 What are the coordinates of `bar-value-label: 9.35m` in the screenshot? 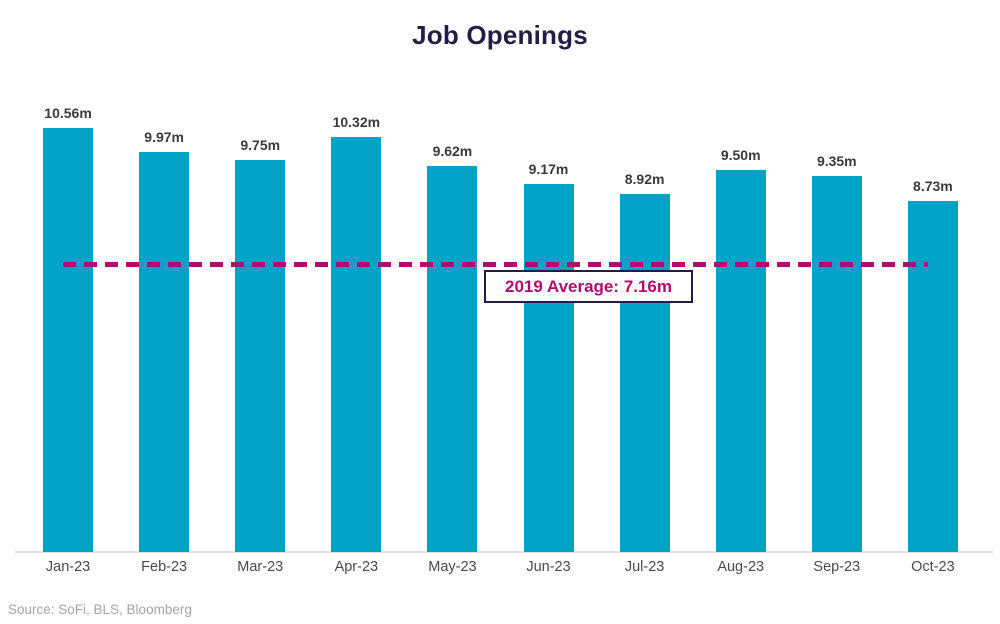 It's located at (836, 161).